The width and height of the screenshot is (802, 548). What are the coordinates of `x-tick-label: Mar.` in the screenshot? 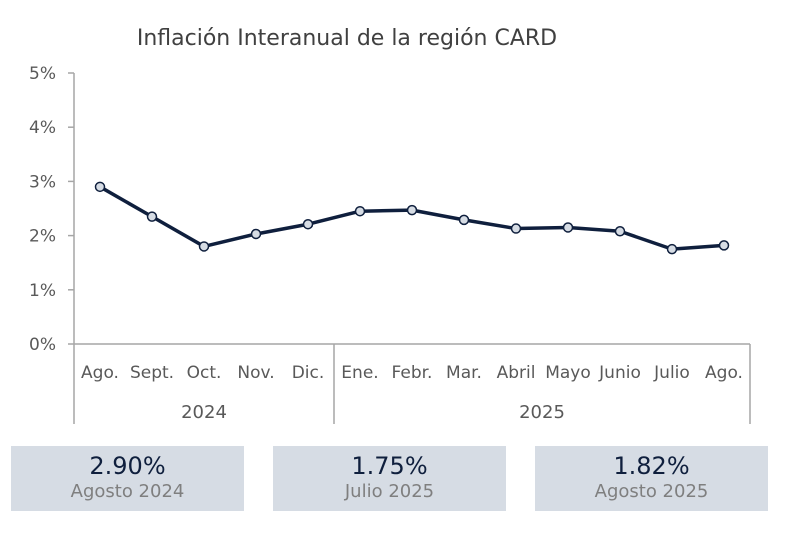 It's located at (464, 373).